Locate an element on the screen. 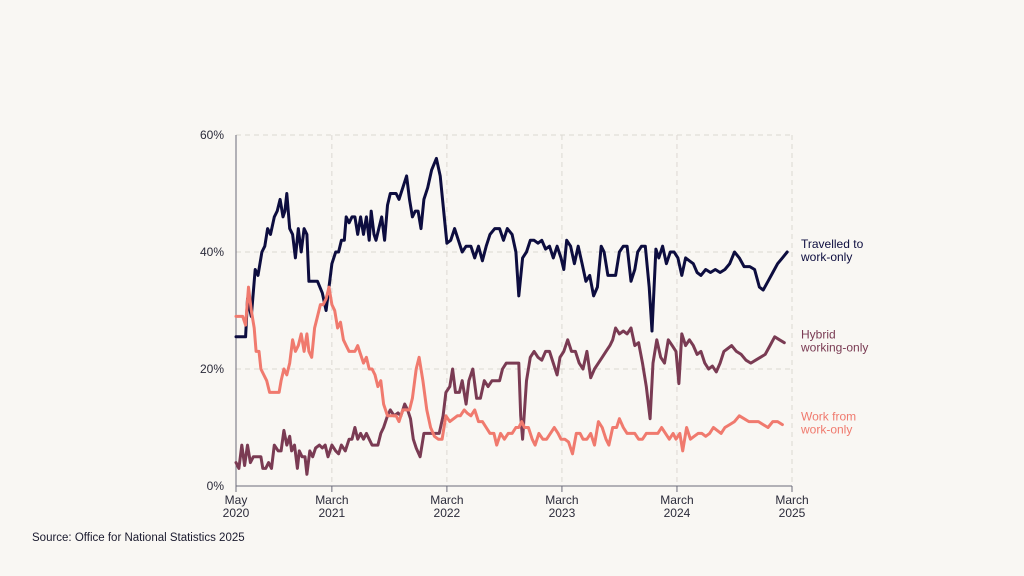 This screenshot has width=1024, height=576. x-tick-label-line2: 2023 is located at coordinates (562, 513).